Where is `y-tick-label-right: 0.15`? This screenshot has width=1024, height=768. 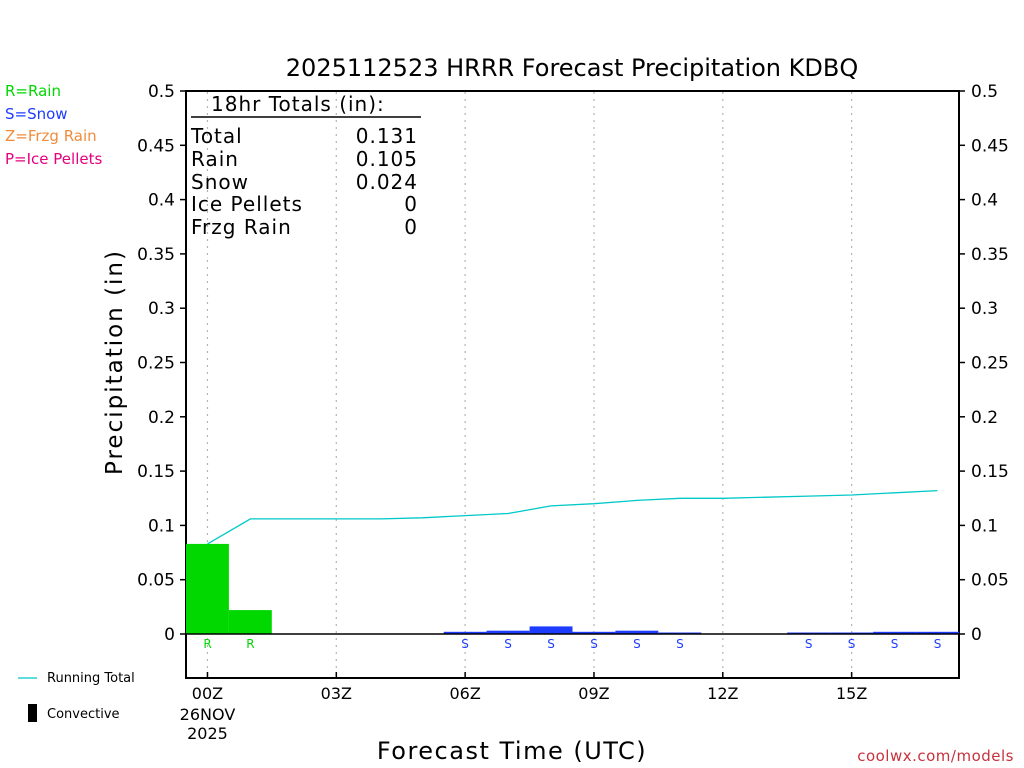
y-tick-label-right: 0.15 is located at coordinates (990, 472).